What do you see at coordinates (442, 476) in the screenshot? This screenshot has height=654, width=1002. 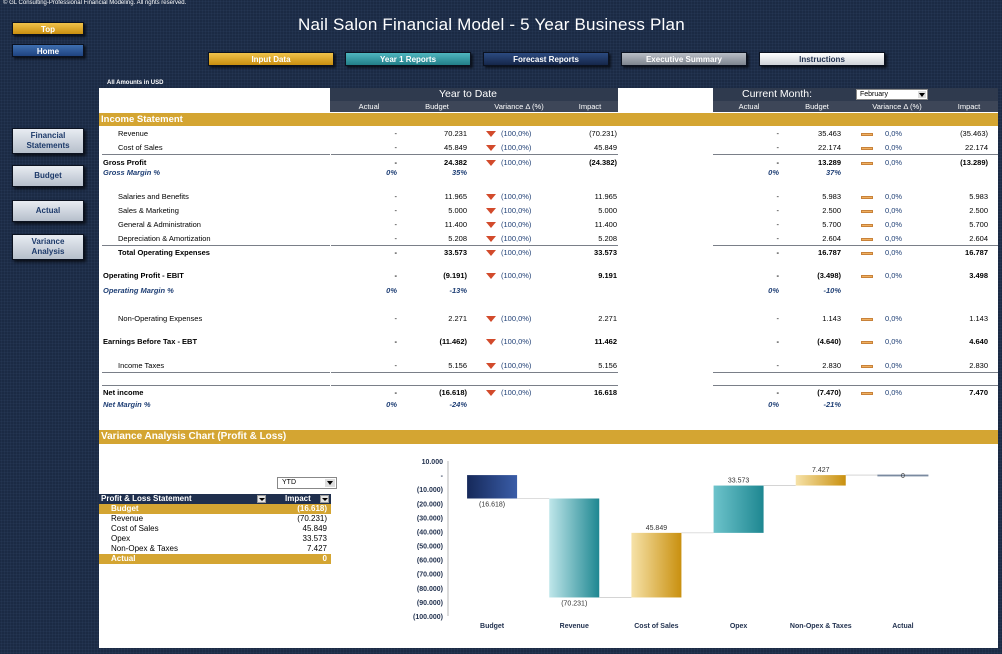 I see `y-tick-label: -` at bounding box center [442, 476].